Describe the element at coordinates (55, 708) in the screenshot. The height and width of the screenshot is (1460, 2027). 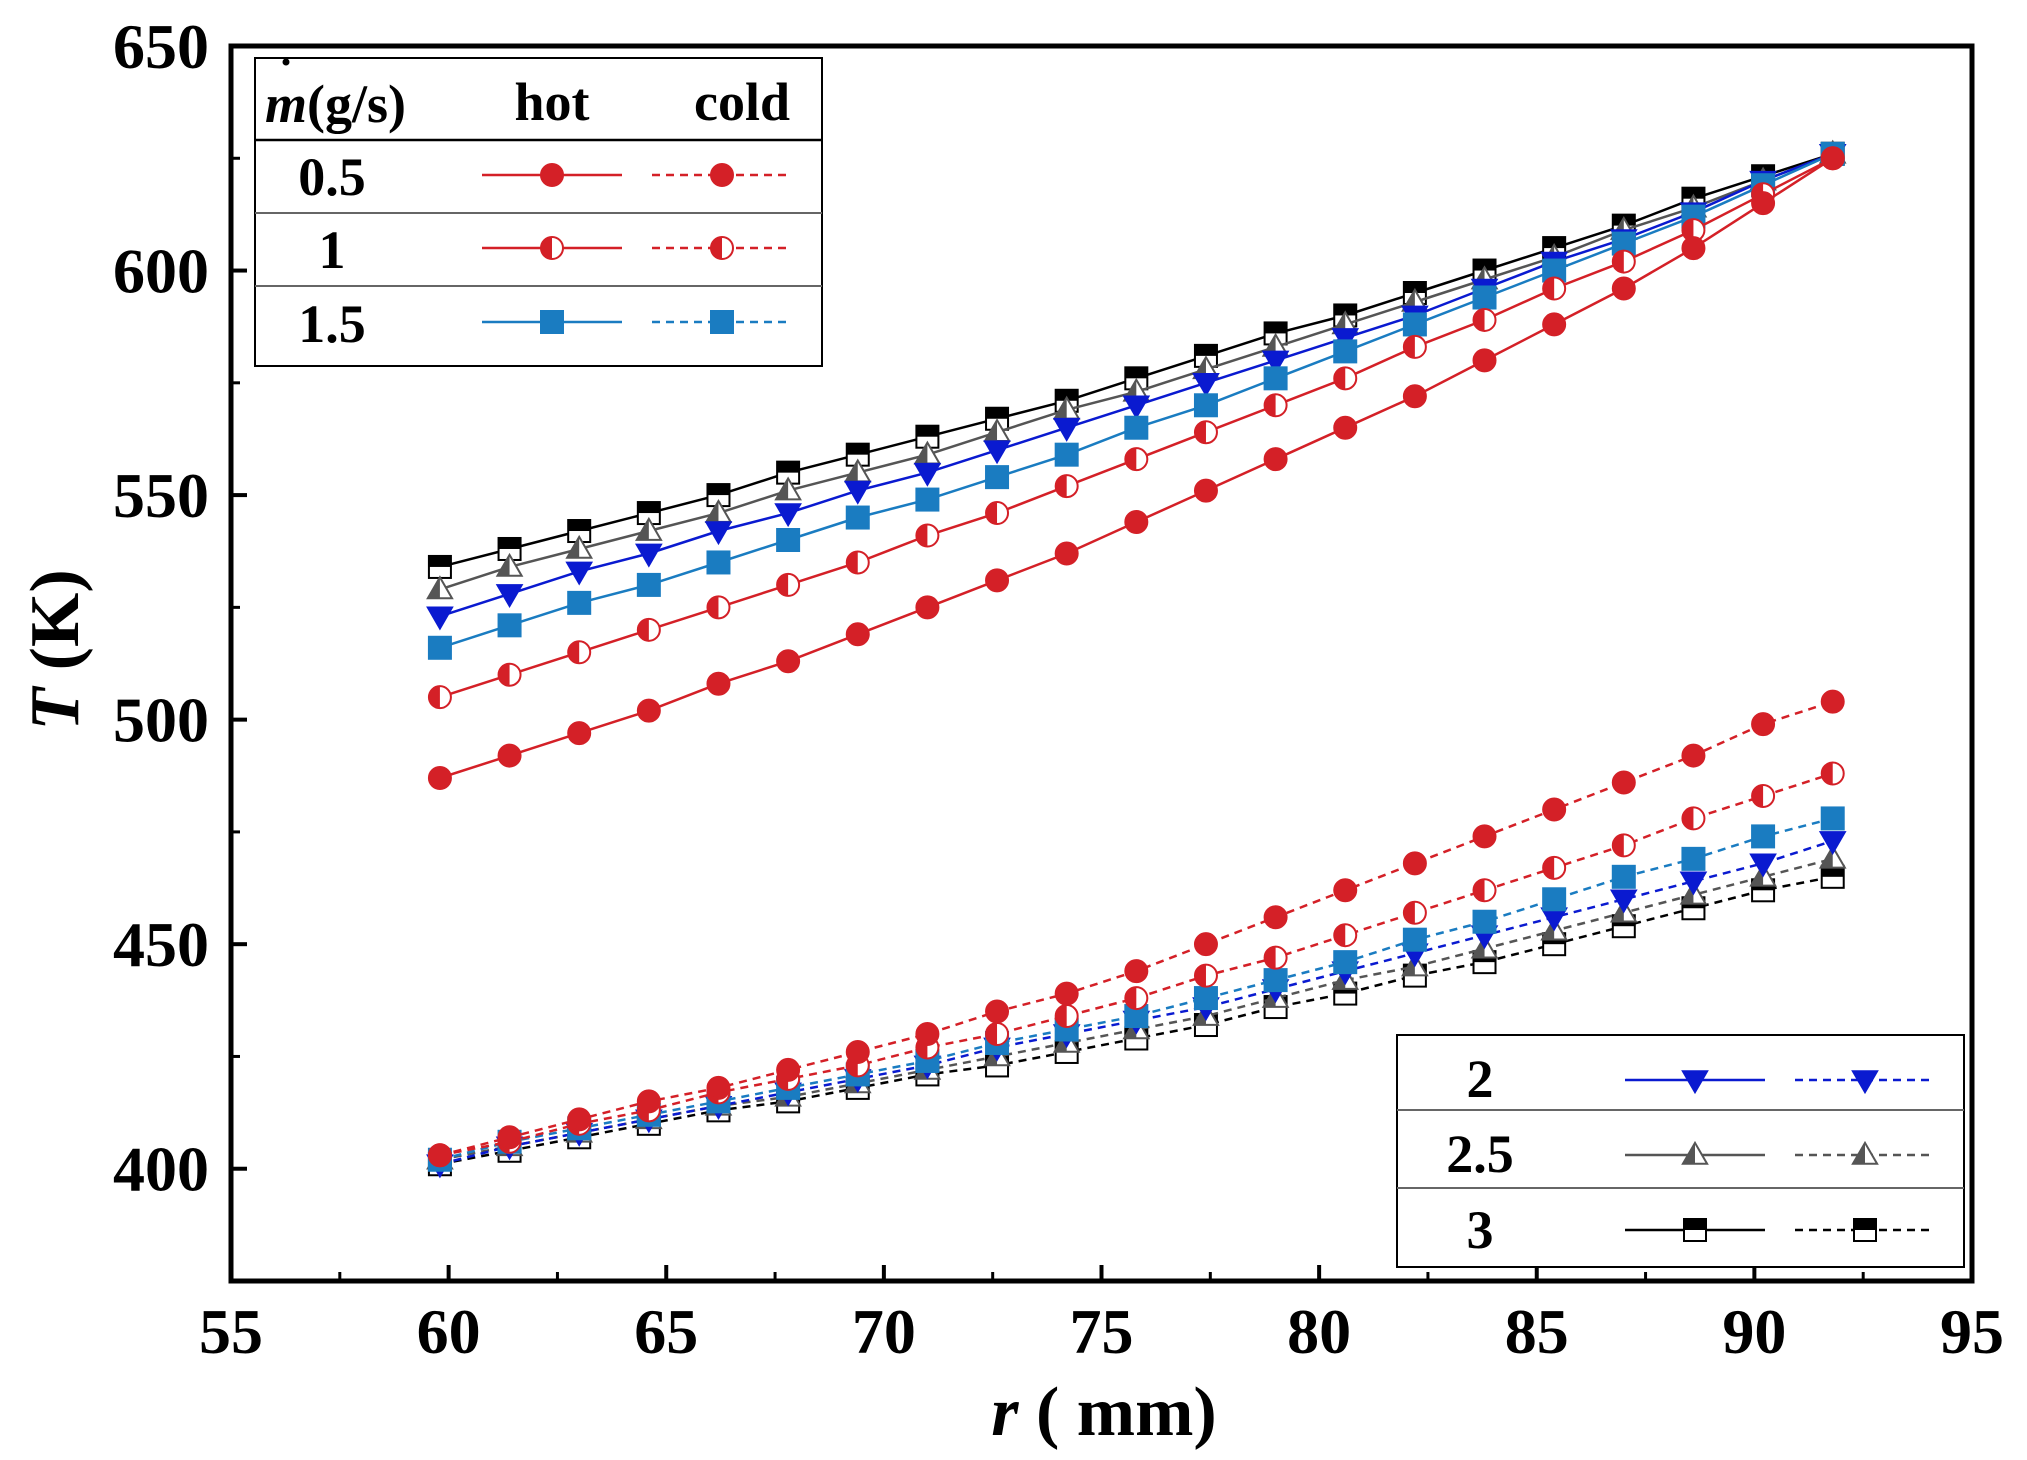
I see `y-axis-variable: T` at that location.